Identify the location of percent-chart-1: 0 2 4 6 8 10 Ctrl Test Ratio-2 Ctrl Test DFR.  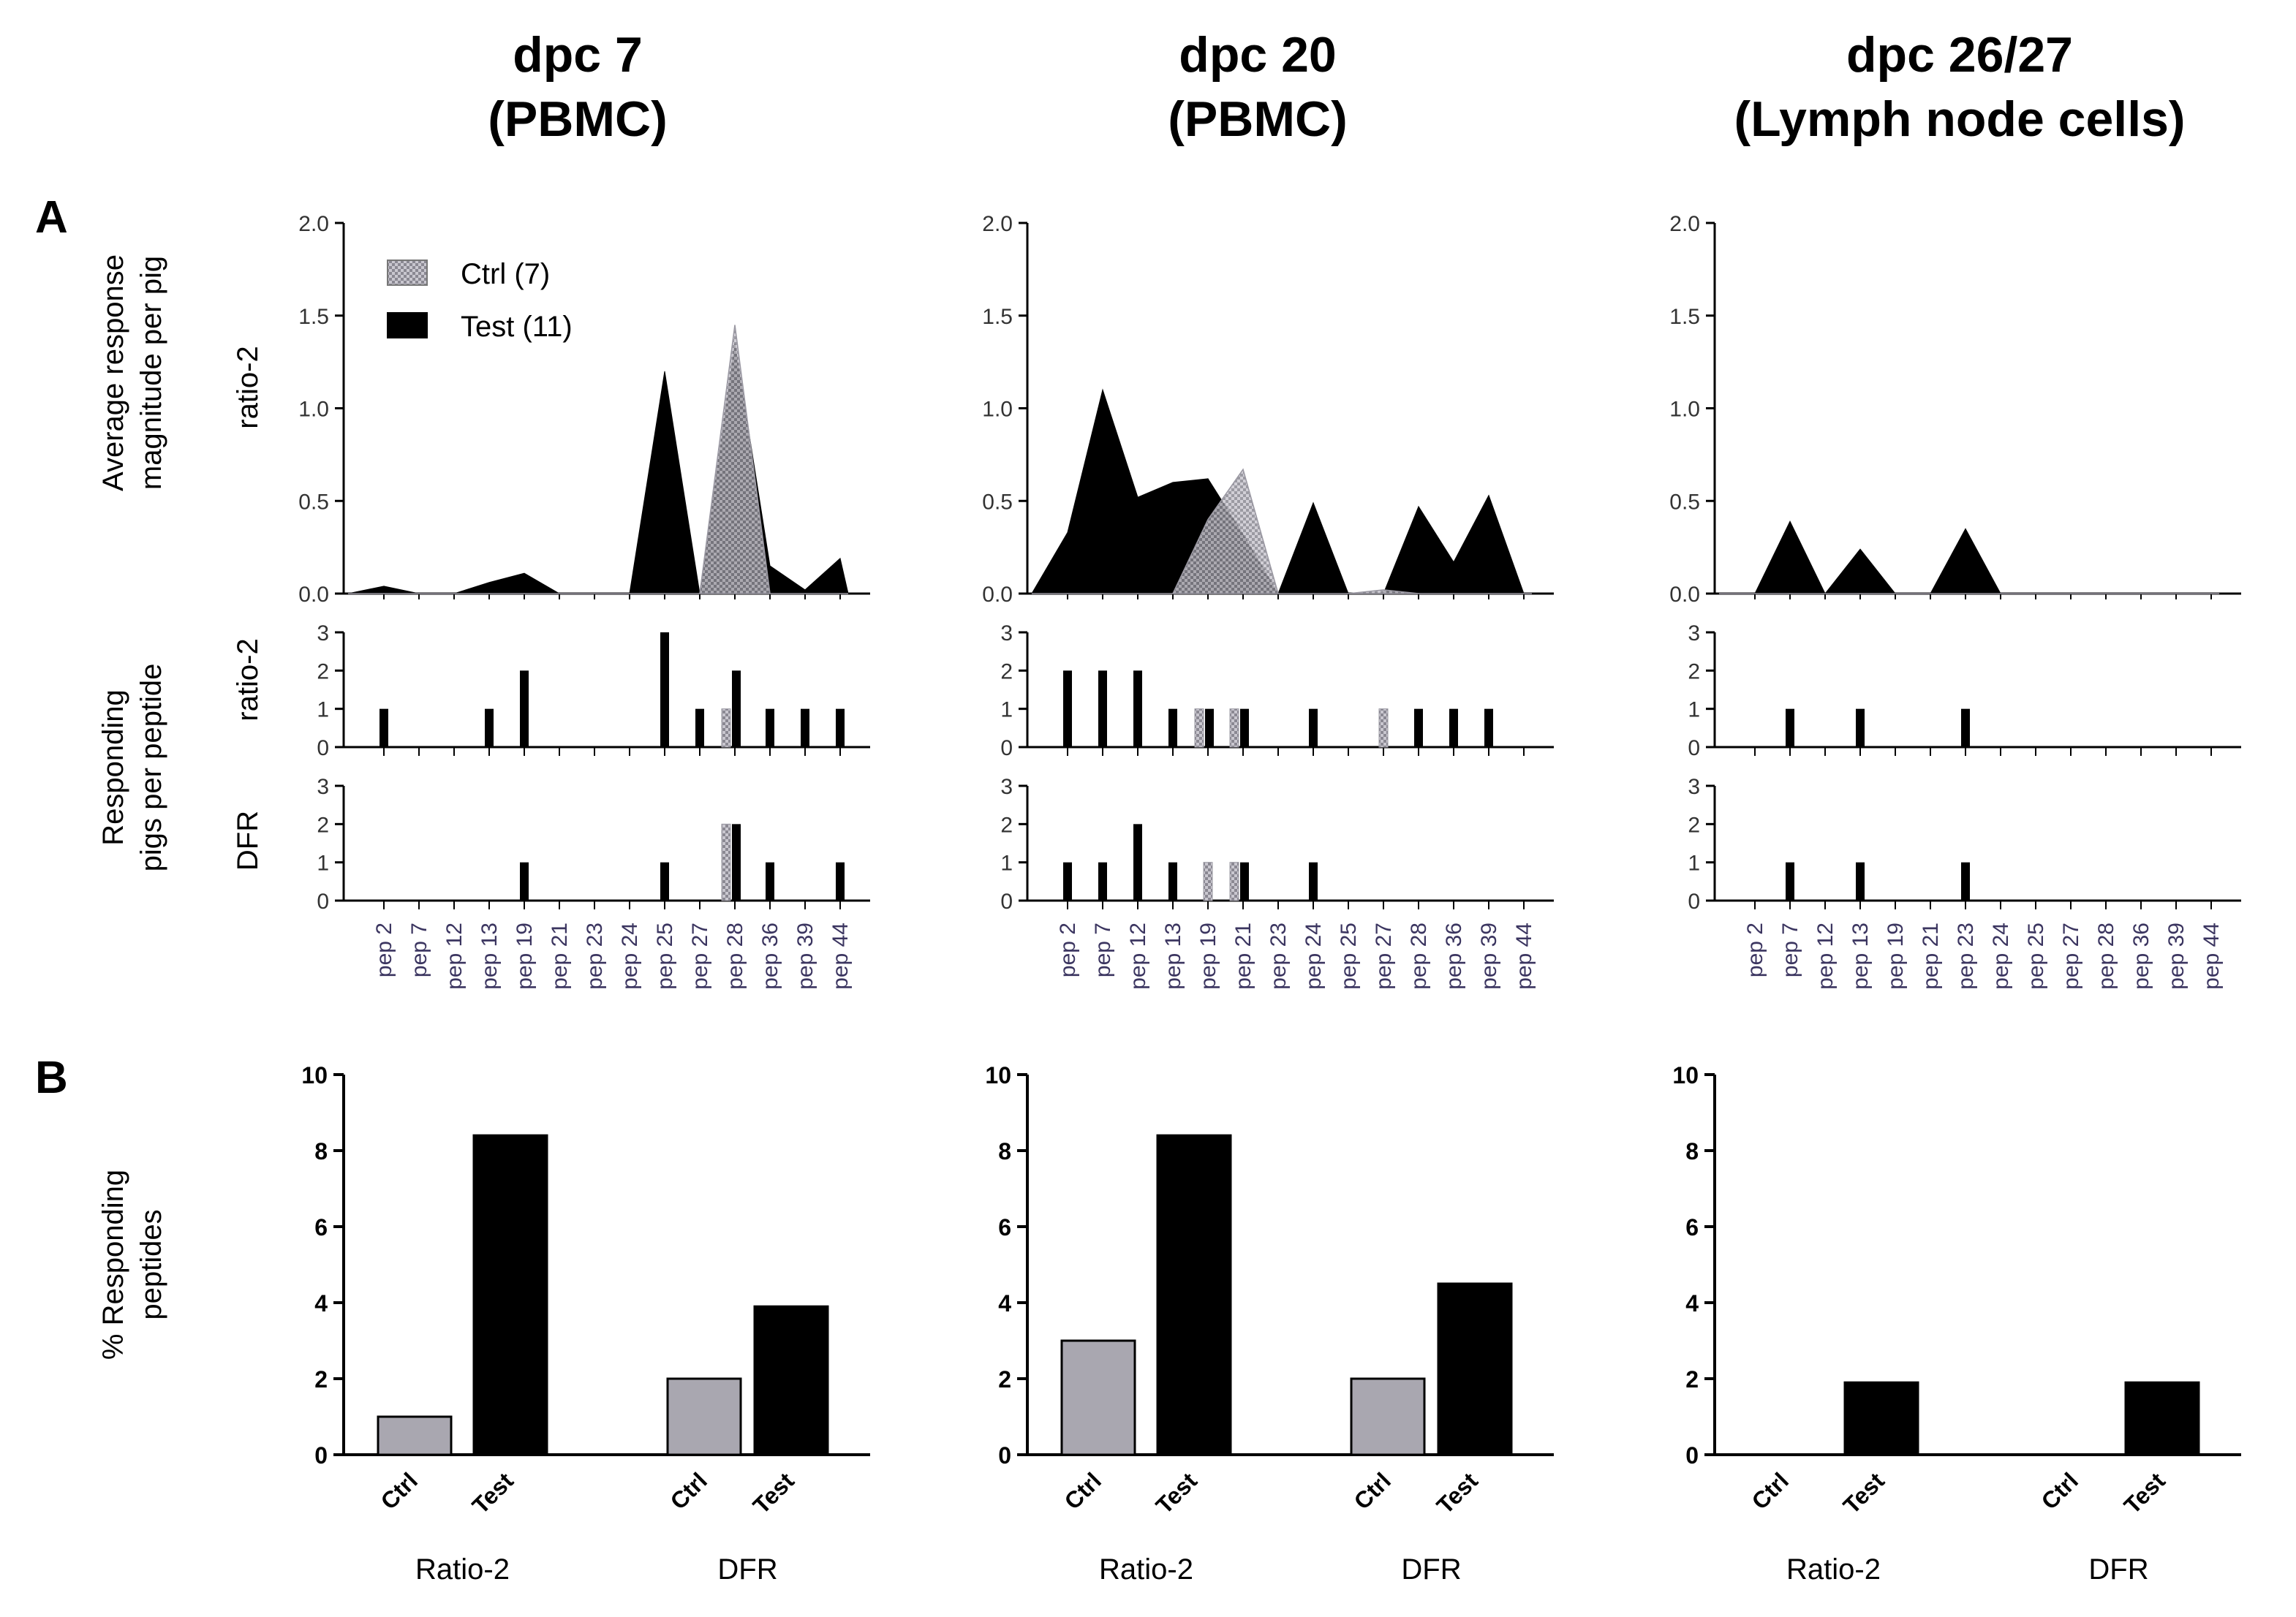
(1269, 1324).